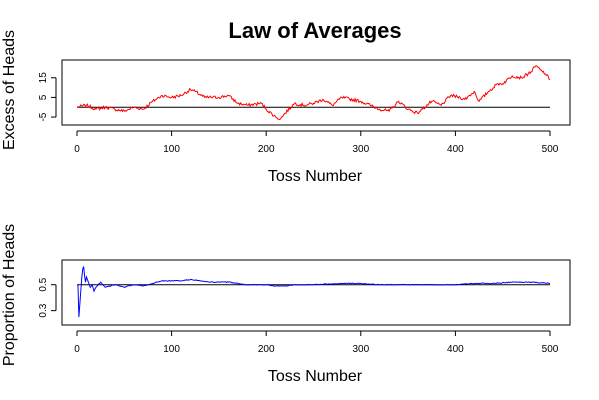  What do you see at coordinates (43, 78) in the screenshot?
I see `y-tick-label: 15` at bounding box center [43, 78].